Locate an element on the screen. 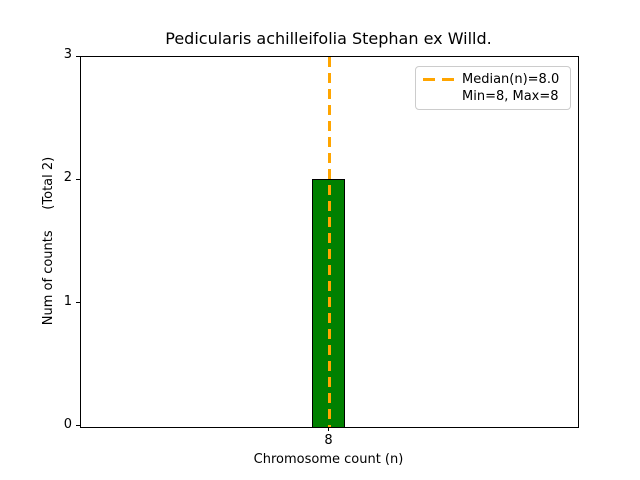 The image size is (640, 480). y-tick-label-0: 0 is located at coordinates (67, 424).